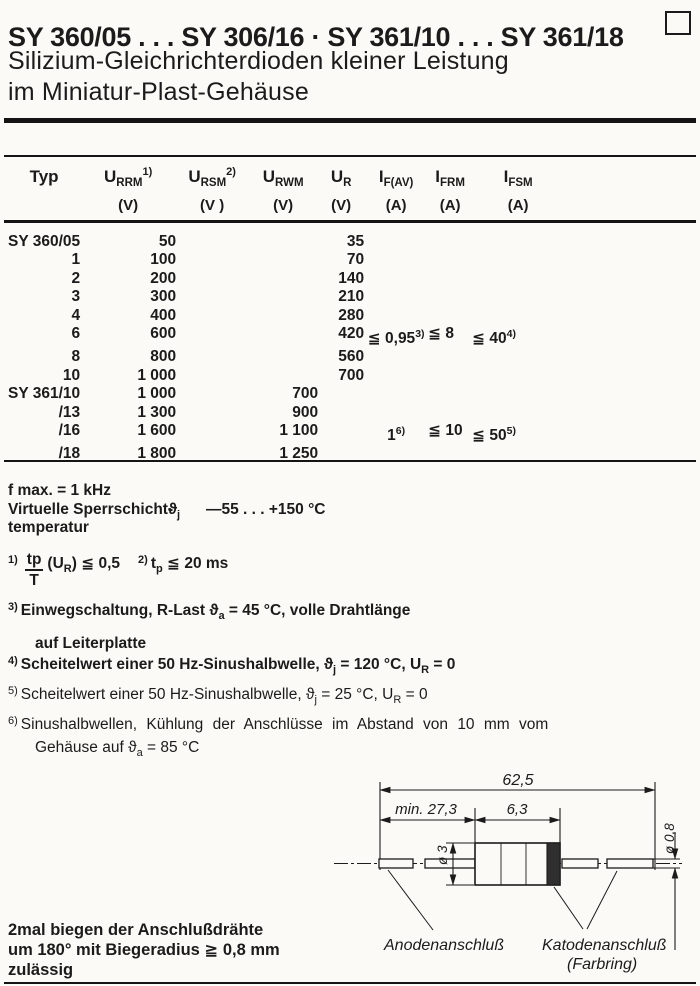 The height and width of the screenshot is (986, 700). Describe the element at coordinates (135, 749) in the screenshot. I see `theta-a-symbol: ϑa` at that location.